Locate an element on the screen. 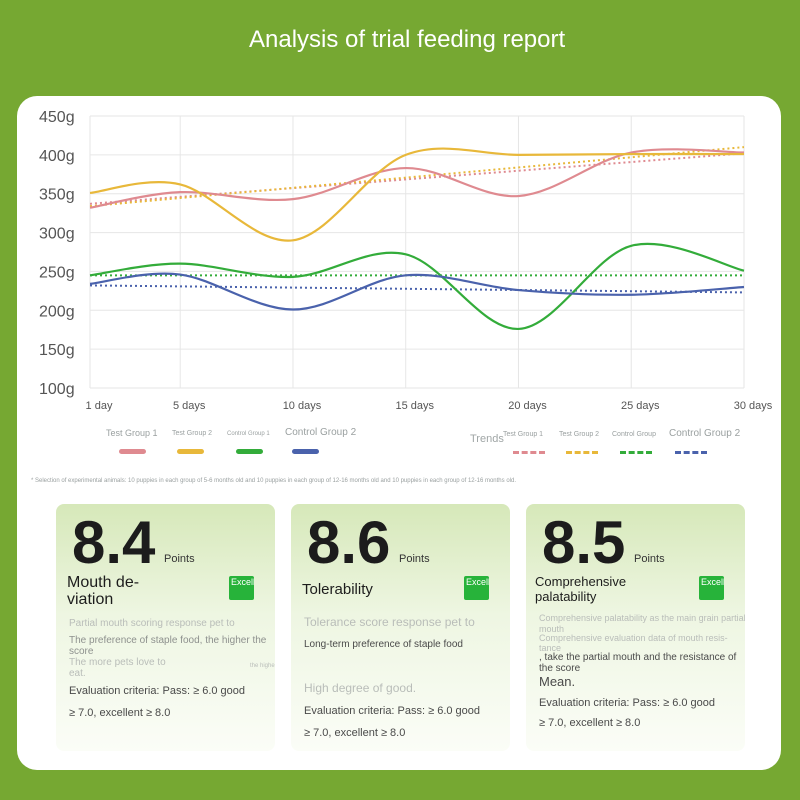 This screenshot has height=800, width=800. desc-line: score is located at coordinates (81, 651).